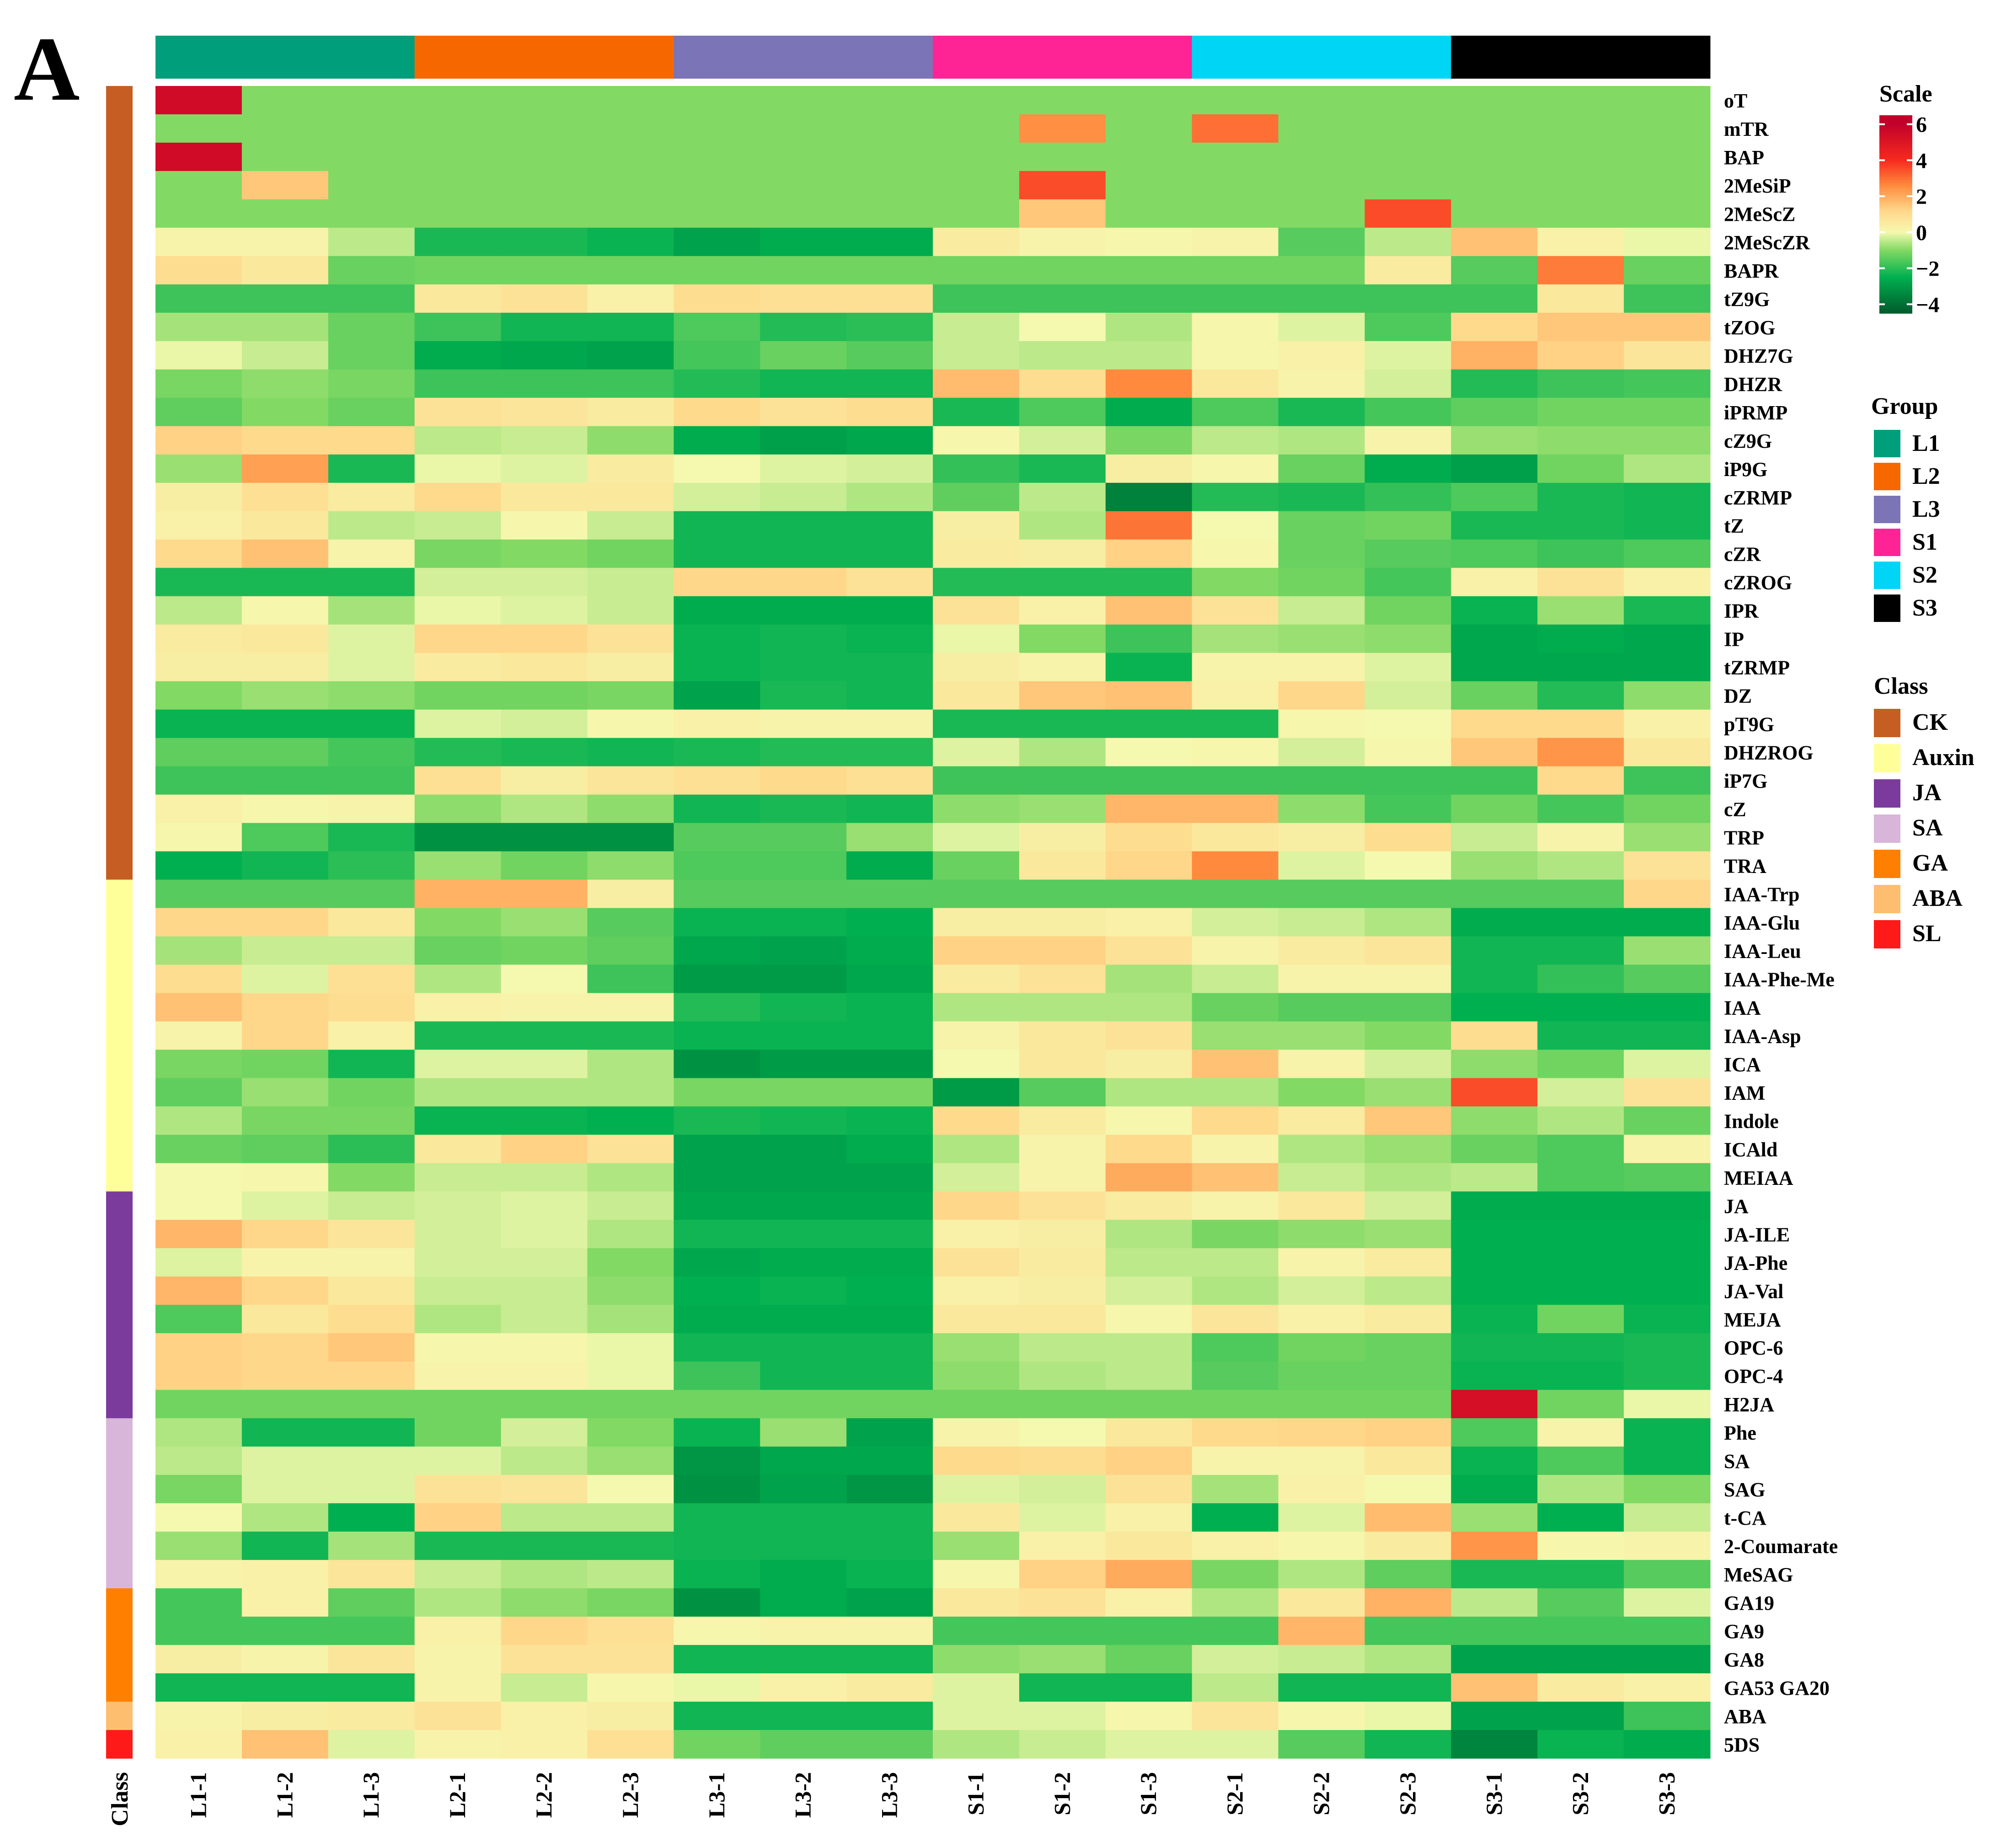 This screenshot has width=2001, height=1848. I want to click on class-legend: Class CK Auxin JA SA GA ABA SL, so click(1924, 811).